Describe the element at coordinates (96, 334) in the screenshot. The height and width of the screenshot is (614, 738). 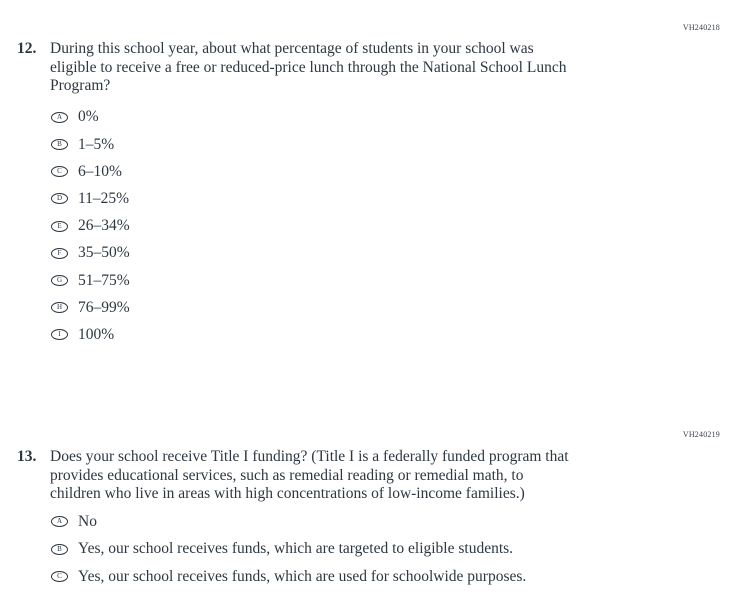
I see `answer-option-label: 100%` at that location.